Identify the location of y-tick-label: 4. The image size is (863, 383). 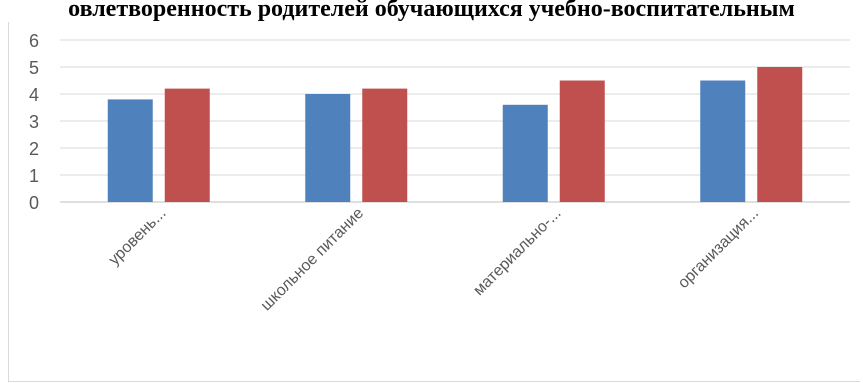
(34, 95).